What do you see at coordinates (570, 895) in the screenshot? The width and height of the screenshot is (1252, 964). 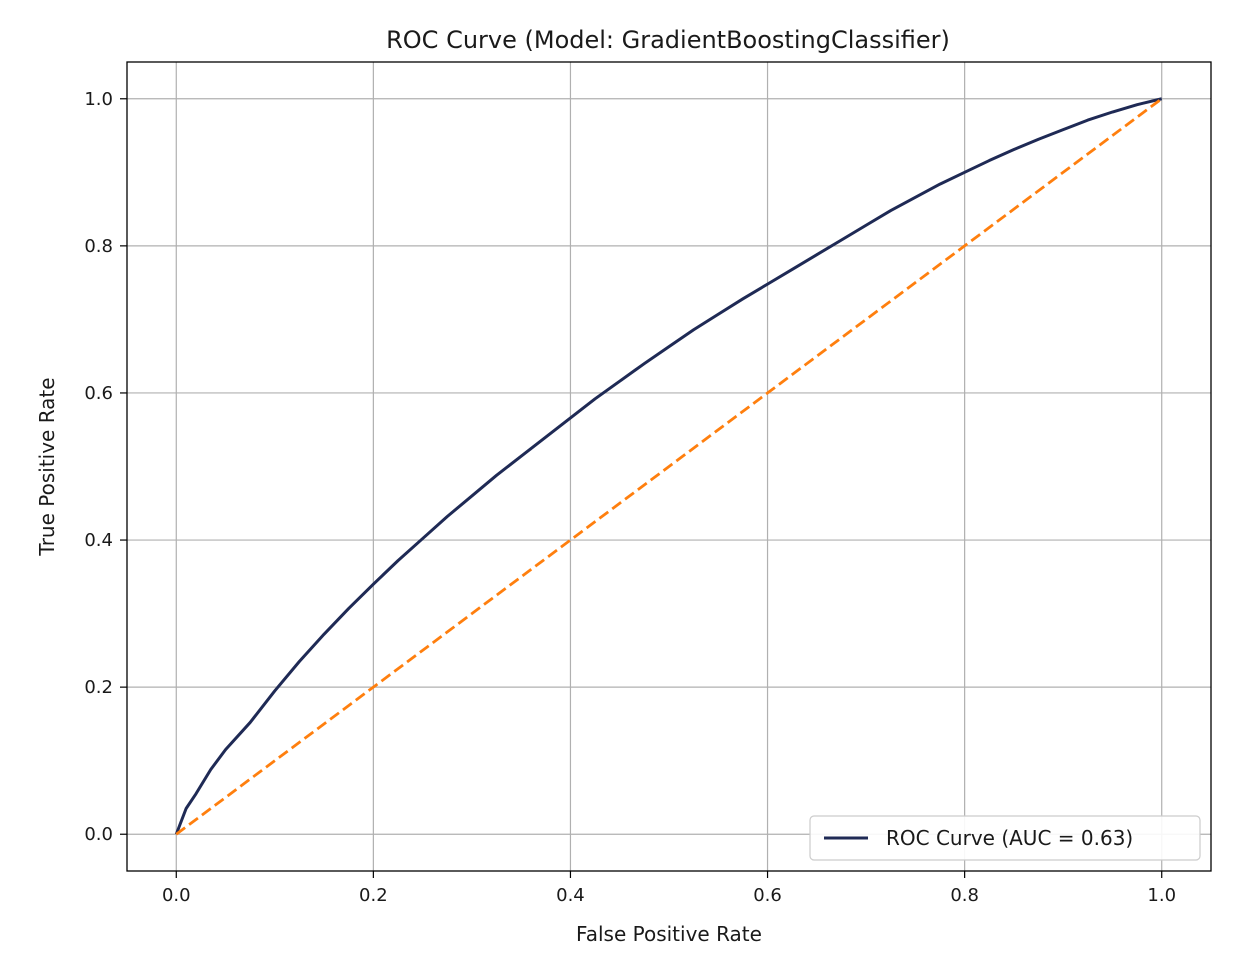 I see `x-tick-label: 0.4` at bounding box center [570, 895].